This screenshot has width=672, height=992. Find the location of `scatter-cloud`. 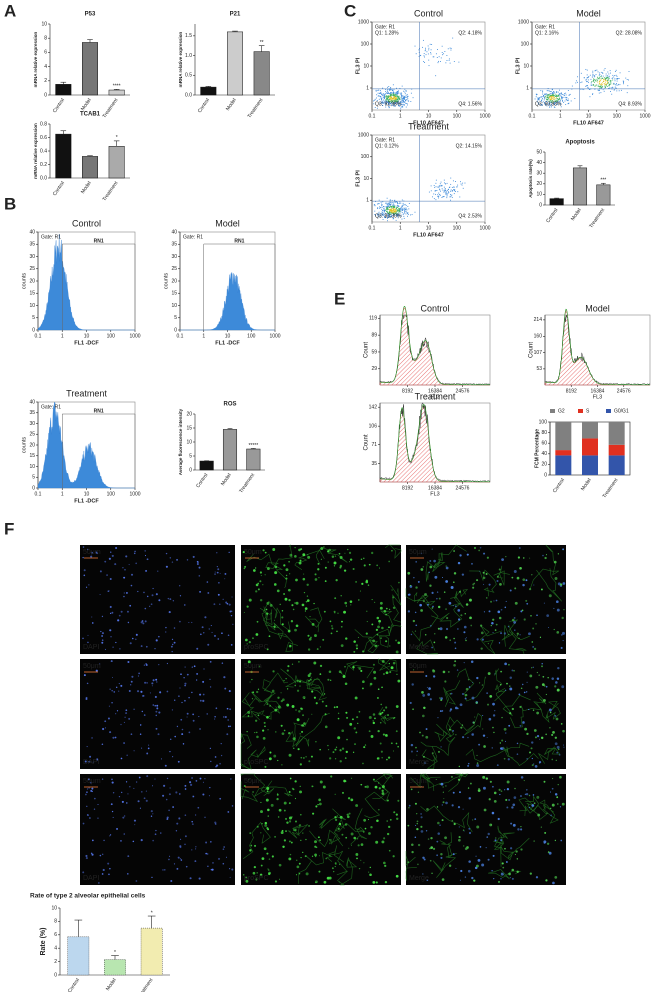

scatter-cloud is located at coordinates (582, 88).